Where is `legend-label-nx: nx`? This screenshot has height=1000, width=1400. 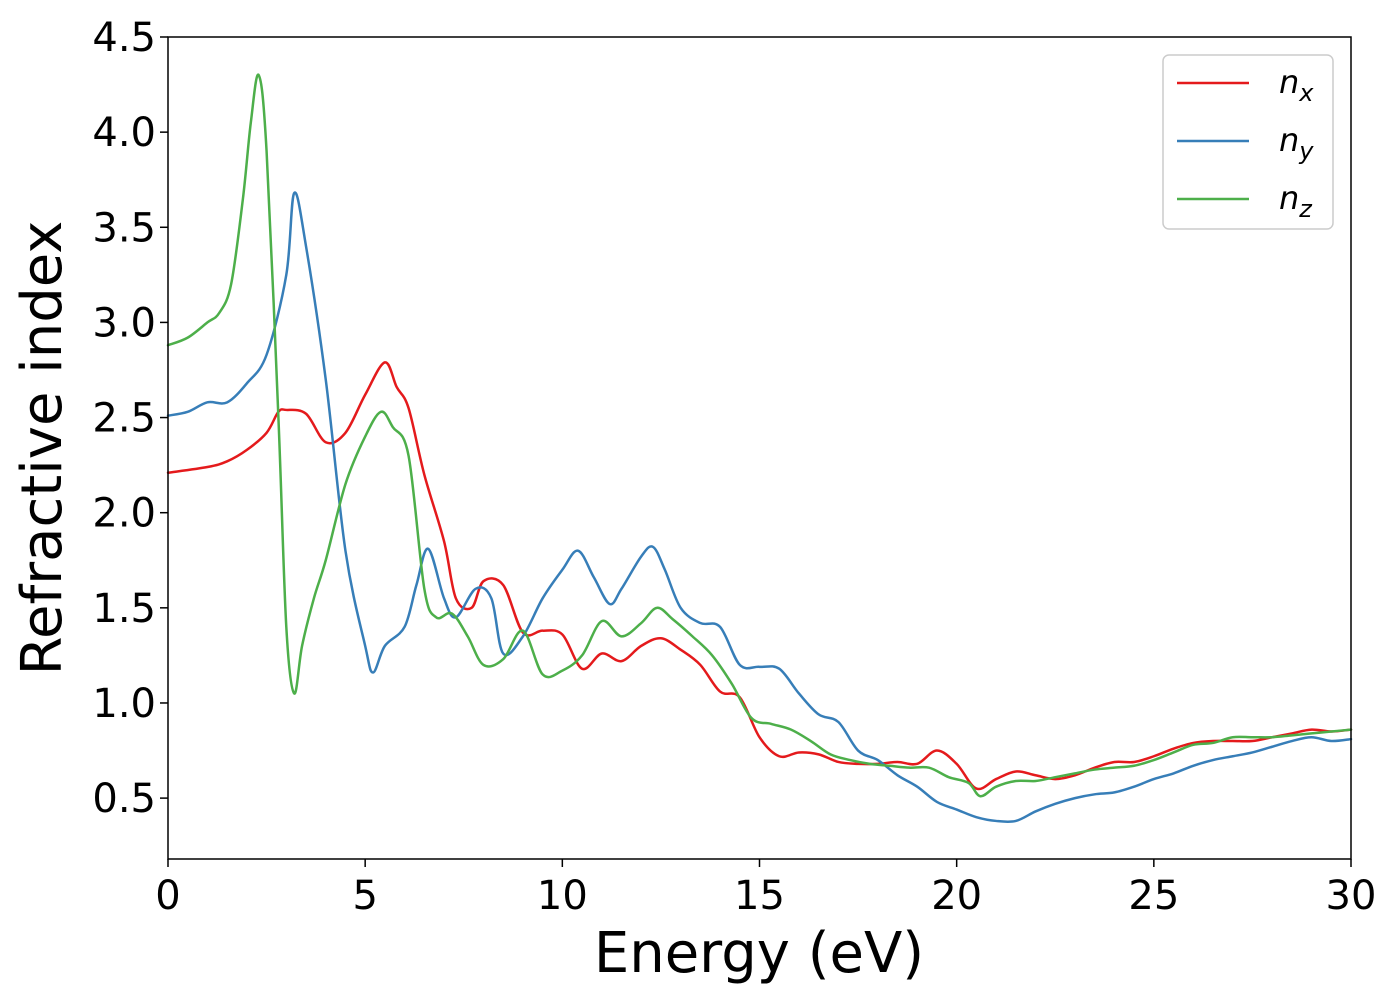
legend-label-nx: nx is located at coordinates (1296, 85).